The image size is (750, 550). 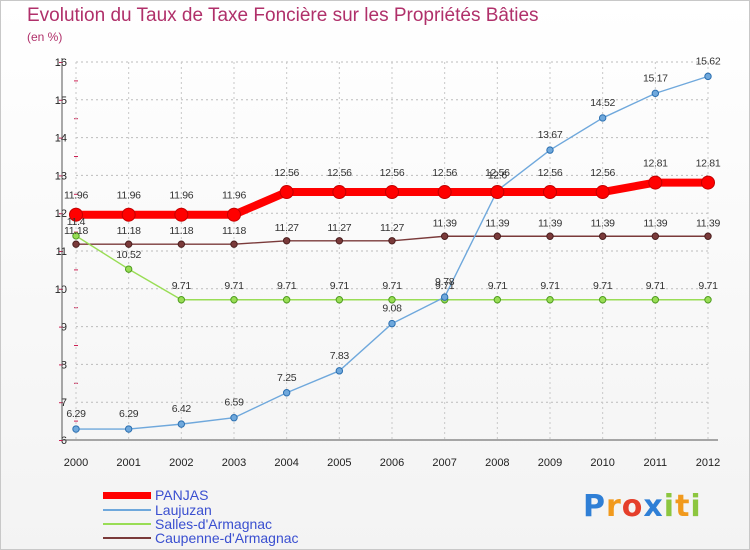 I want to click on x-tick-label: 2004, so click(x=286, y=463).